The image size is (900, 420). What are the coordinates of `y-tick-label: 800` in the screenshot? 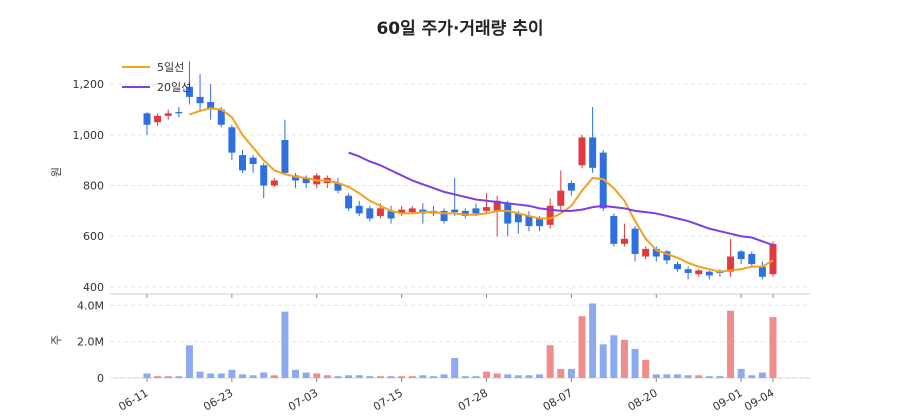 It's located at (93, 186).